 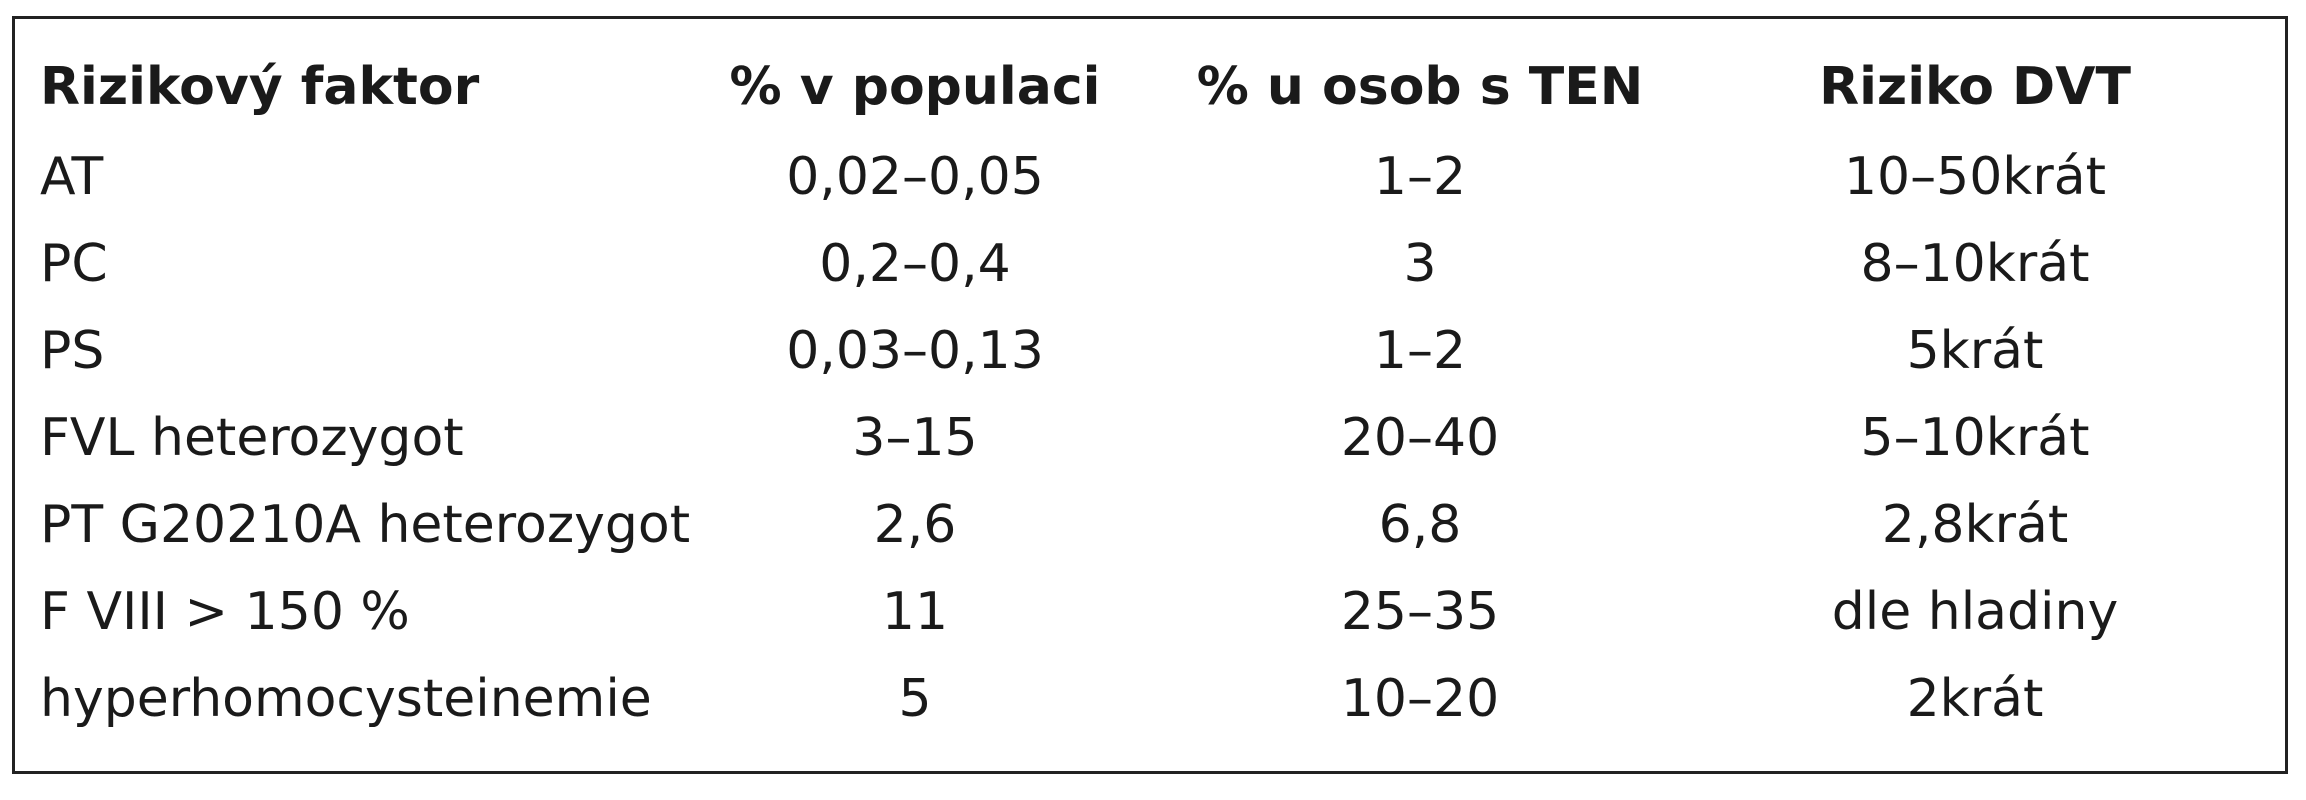 I want to click on table-row: hyperhomocysteinemie 5 10–20 2krát, so click(x=1140, y=699).